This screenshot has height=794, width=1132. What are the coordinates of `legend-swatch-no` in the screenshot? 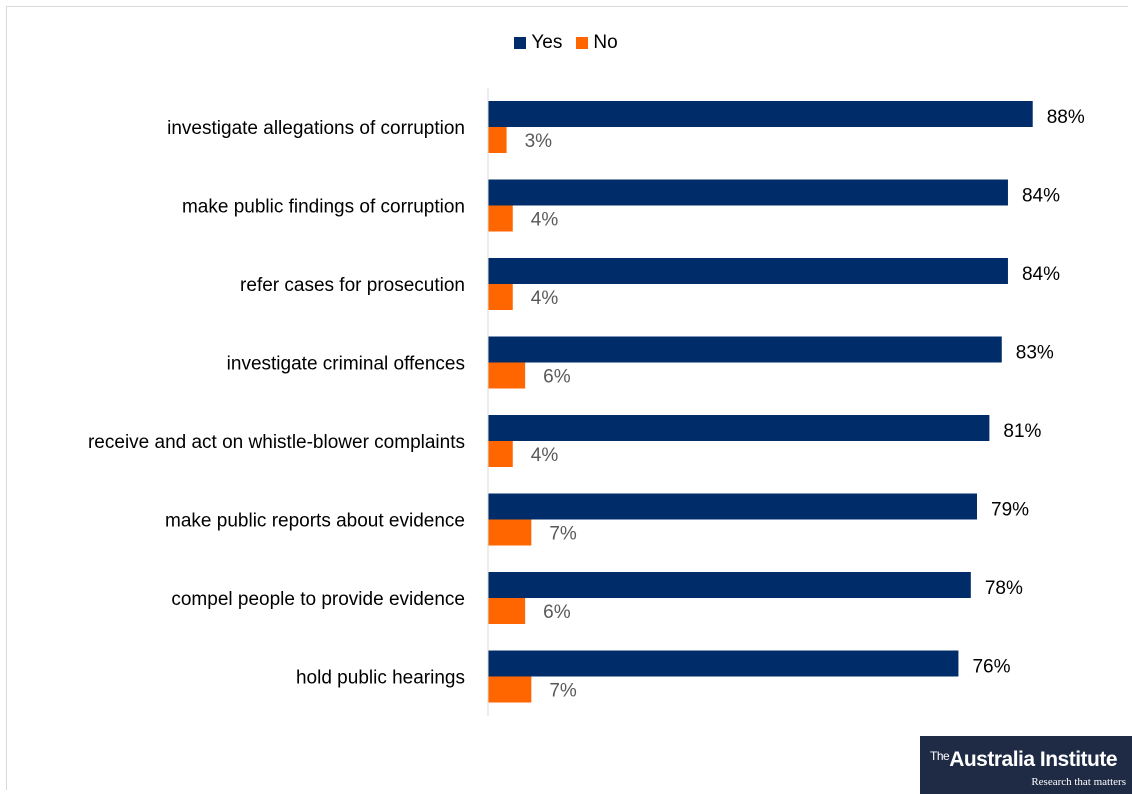 It's located at (582, 43).